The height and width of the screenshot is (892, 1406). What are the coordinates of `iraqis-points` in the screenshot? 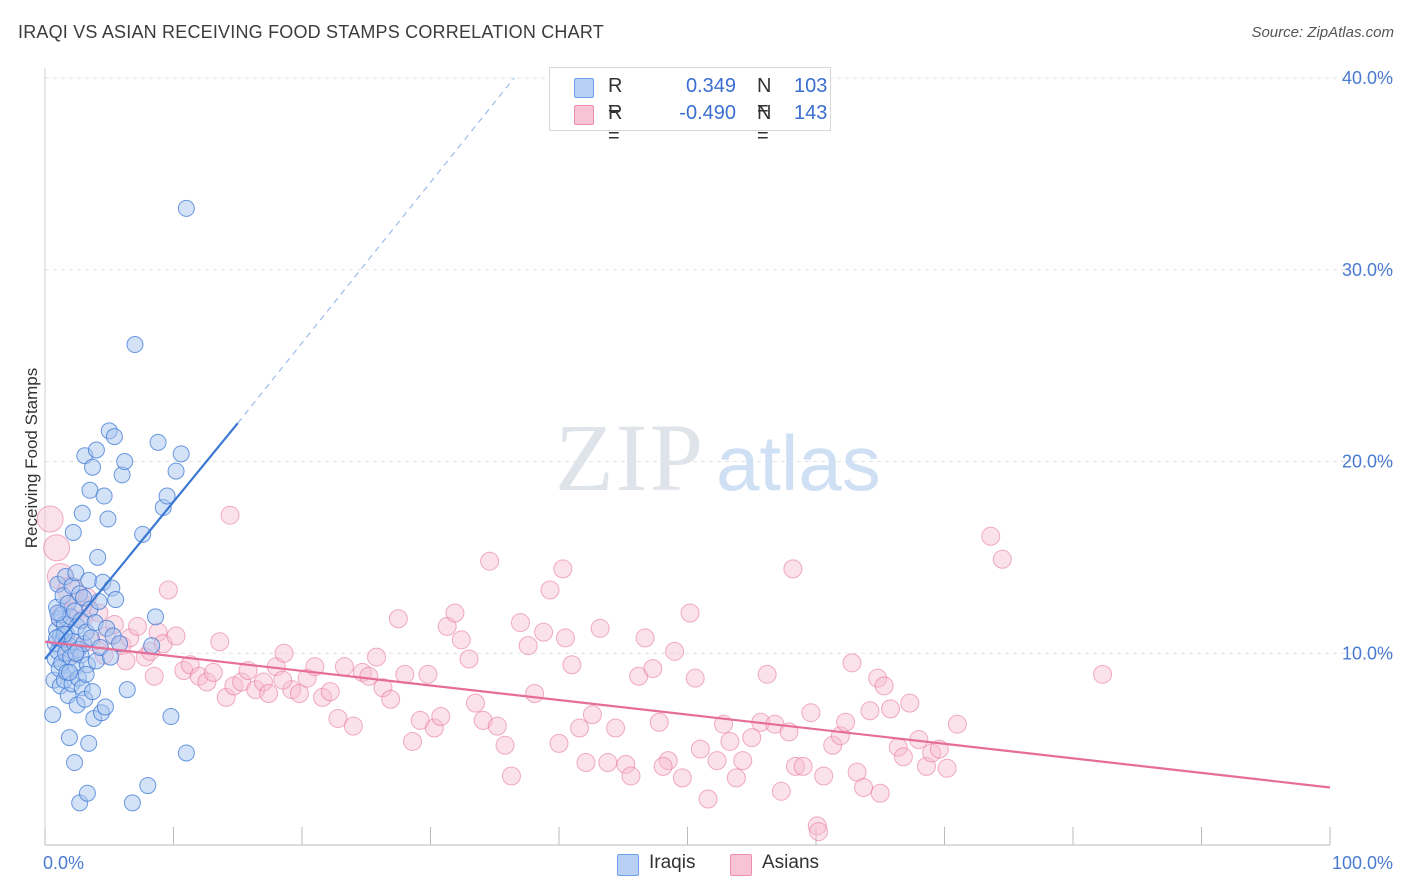 It's located at (119, 505).